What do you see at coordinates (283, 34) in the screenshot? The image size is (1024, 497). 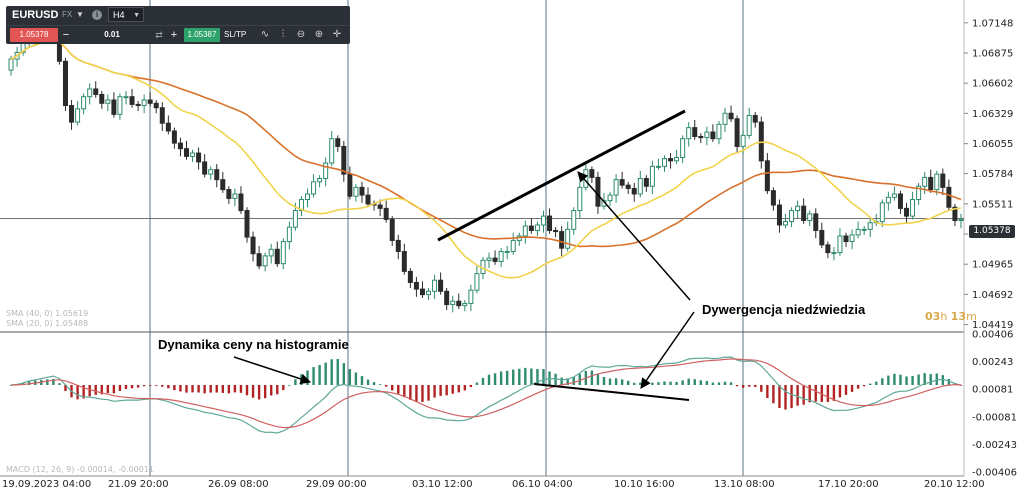 I see `indicators-icon: ⫶` at bounding box center [283, 34].